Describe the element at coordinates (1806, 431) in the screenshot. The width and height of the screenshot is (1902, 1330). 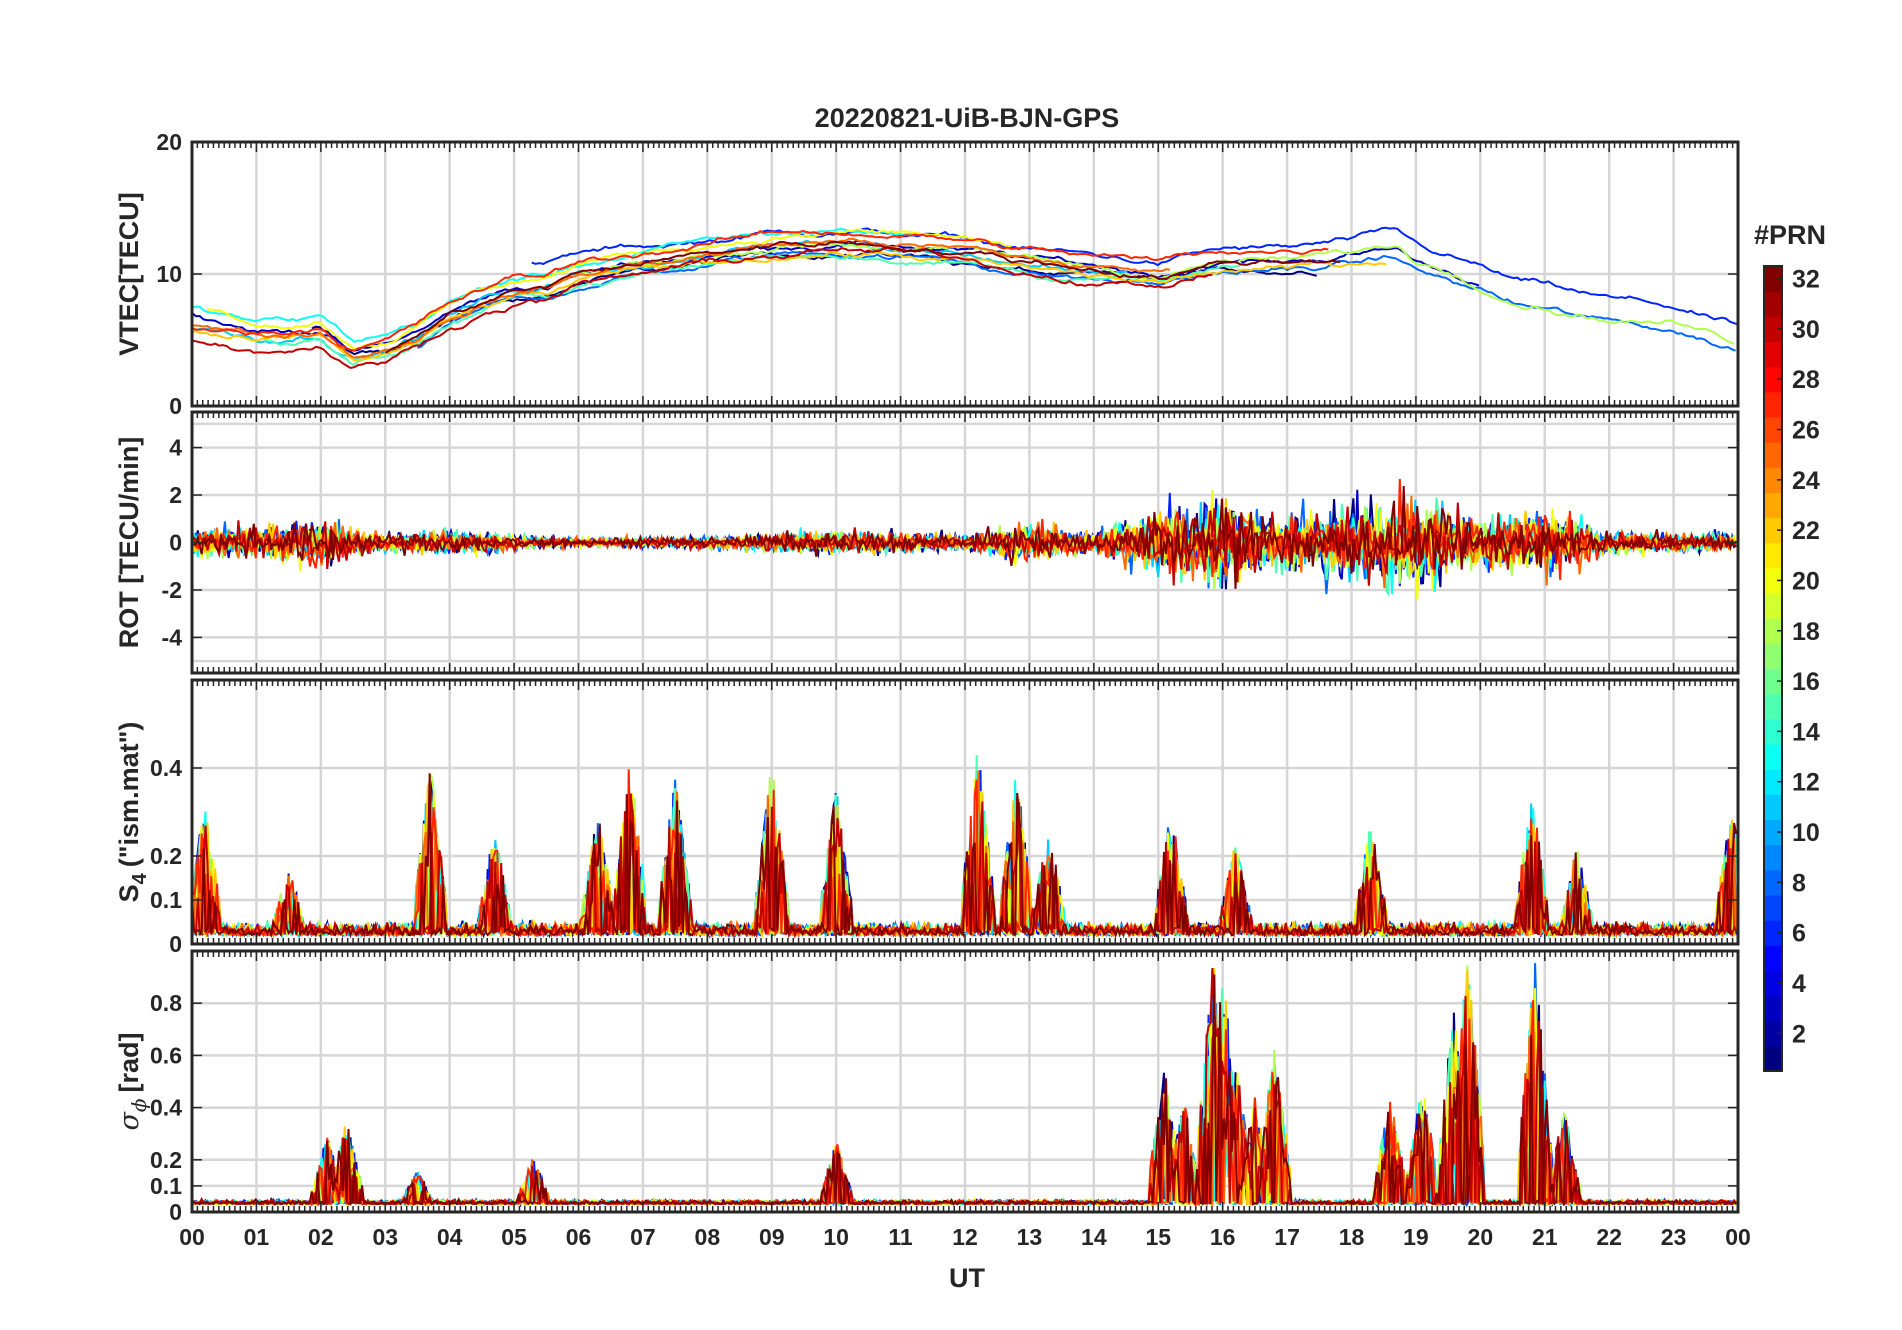
I see `colorbar-tick-label: 26` at that location.